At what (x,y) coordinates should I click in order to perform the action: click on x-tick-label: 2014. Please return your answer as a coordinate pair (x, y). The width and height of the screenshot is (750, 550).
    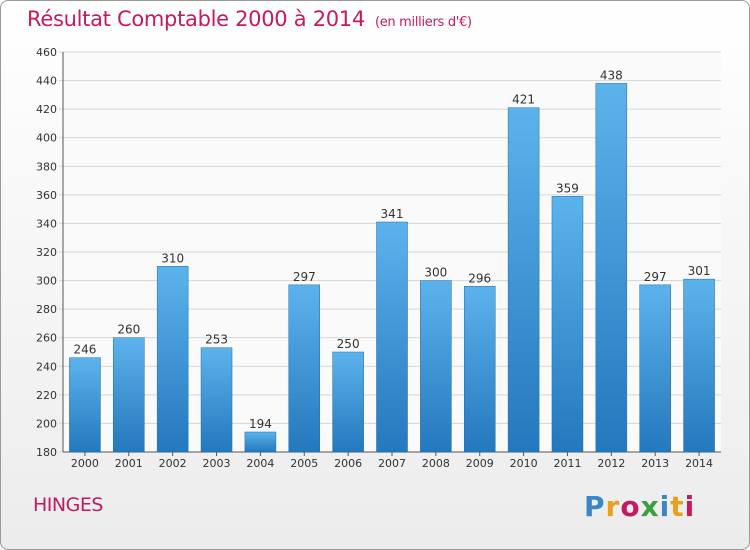
    Looking at the image, I should click on (699, 463).